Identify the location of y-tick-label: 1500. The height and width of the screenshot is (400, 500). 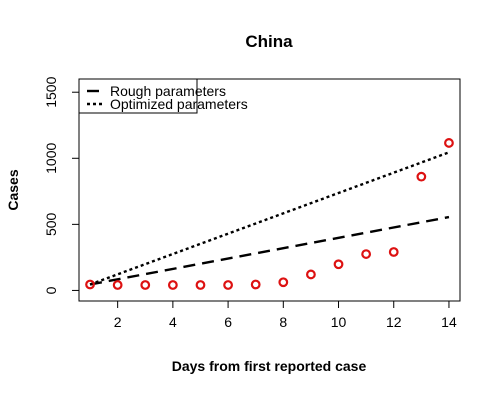
(51, 91).